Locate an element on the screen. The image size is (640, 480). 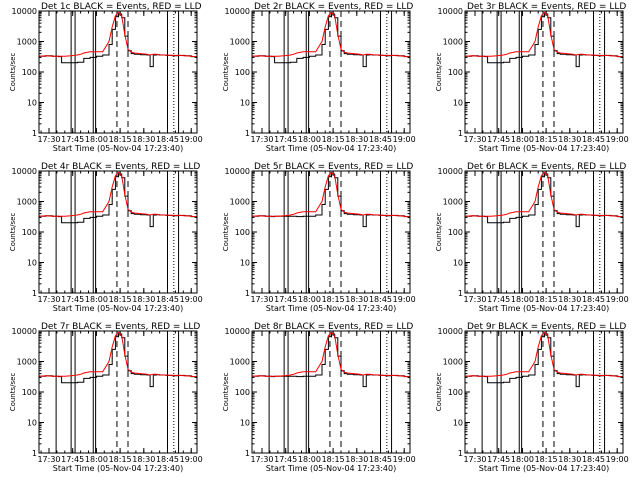
panel-title: Det 2r BLACK = Events, RED = LLD is located at coordinates (333, 7).